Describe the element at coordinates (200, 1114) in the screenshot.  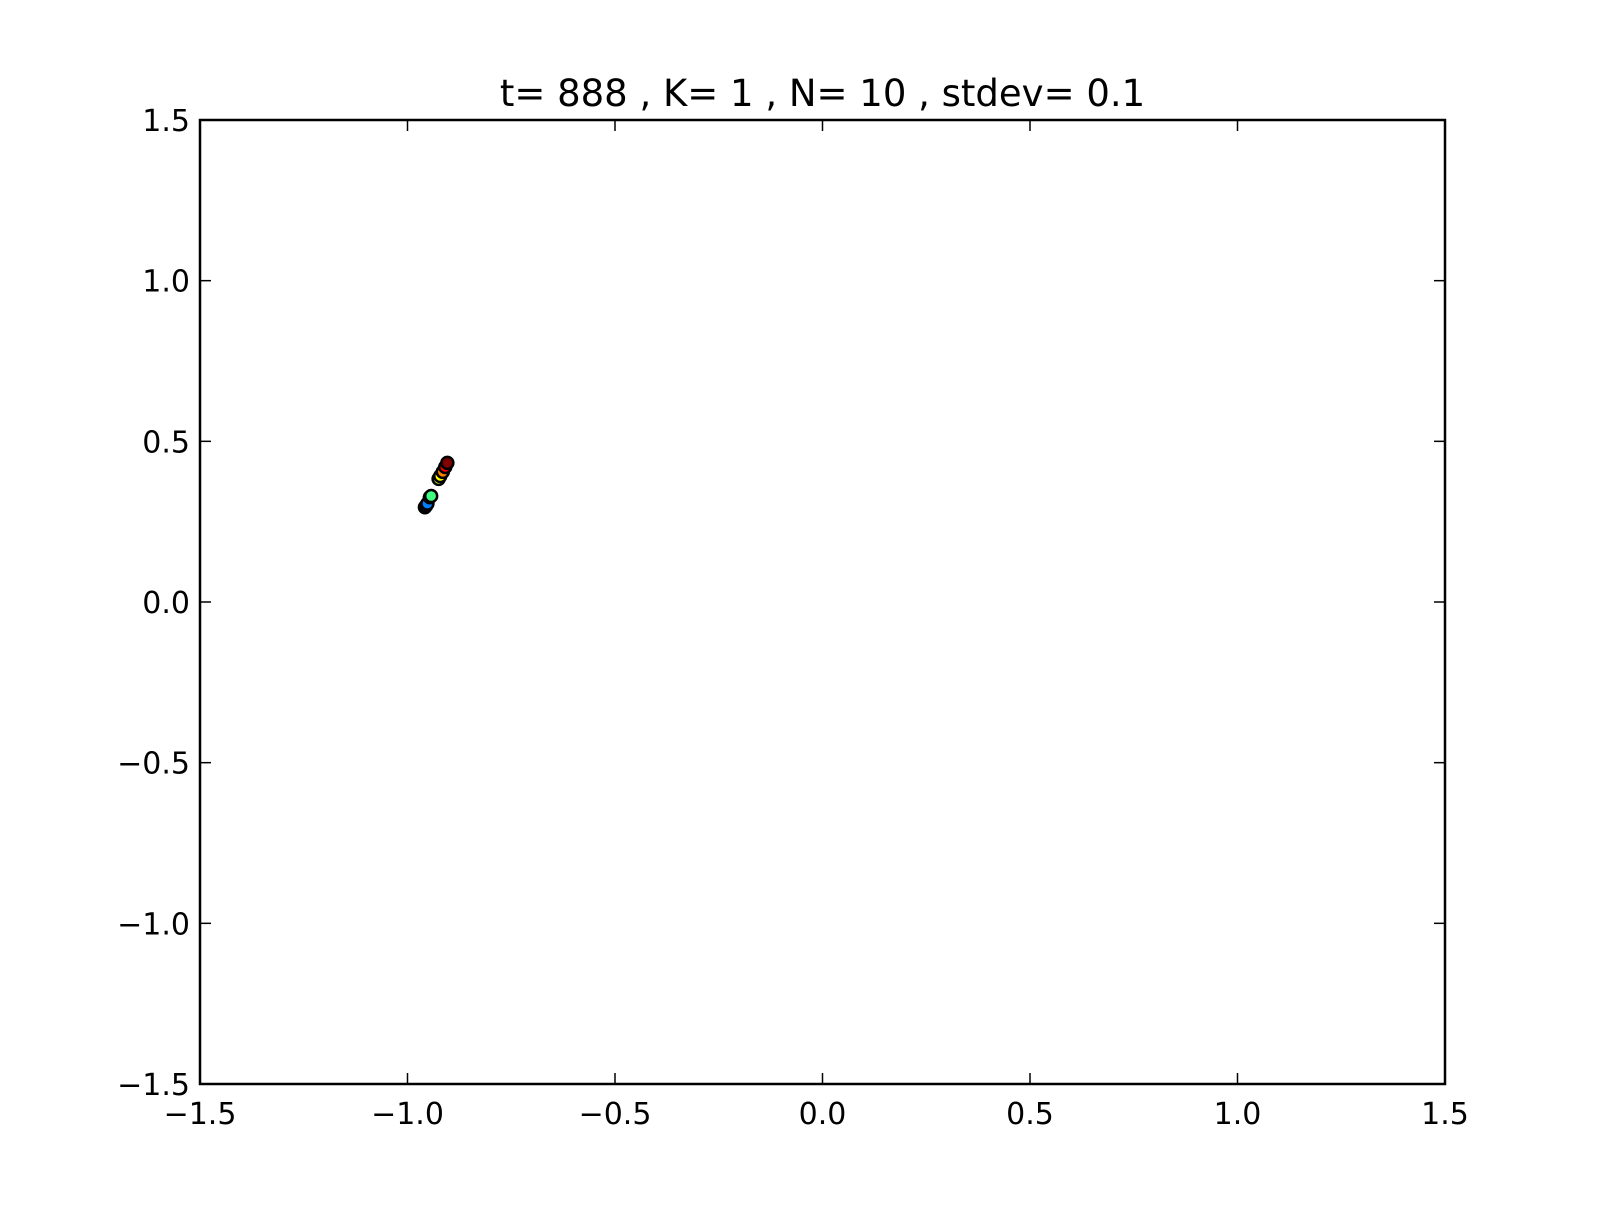
I see `x-tick-label: −1.5` at that location.